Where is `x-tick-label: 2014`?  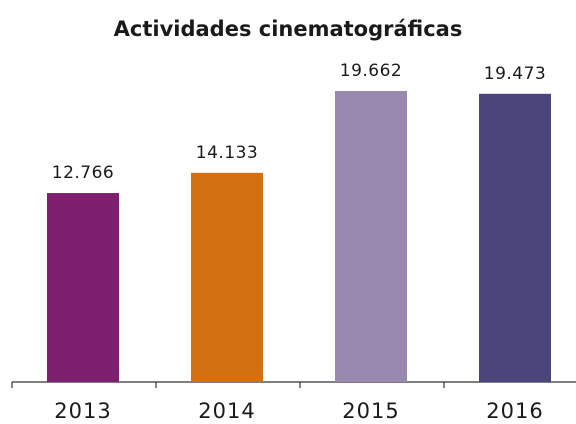
x-tick-label: 2014 is located at coordinates (226, 411).